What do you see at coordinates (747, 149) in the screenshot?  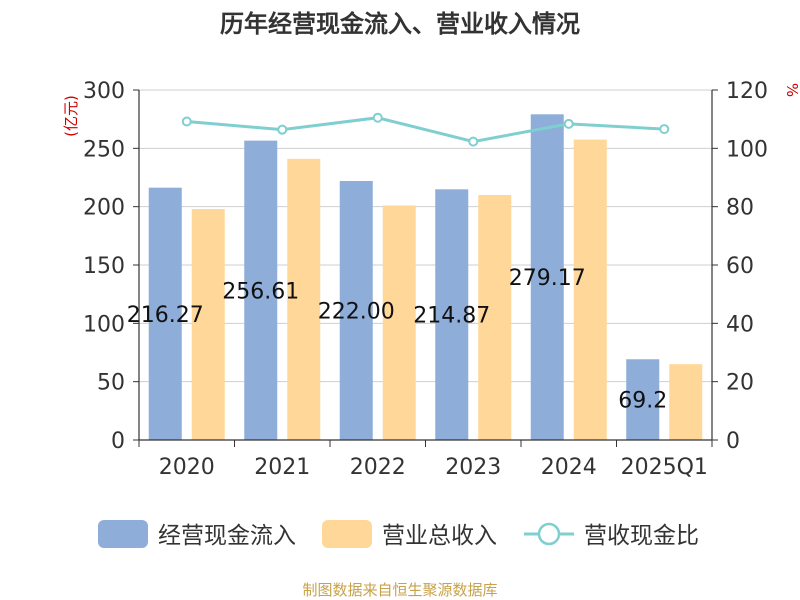 I see `right-tick-label: 100` at bounding box center [747, 149].